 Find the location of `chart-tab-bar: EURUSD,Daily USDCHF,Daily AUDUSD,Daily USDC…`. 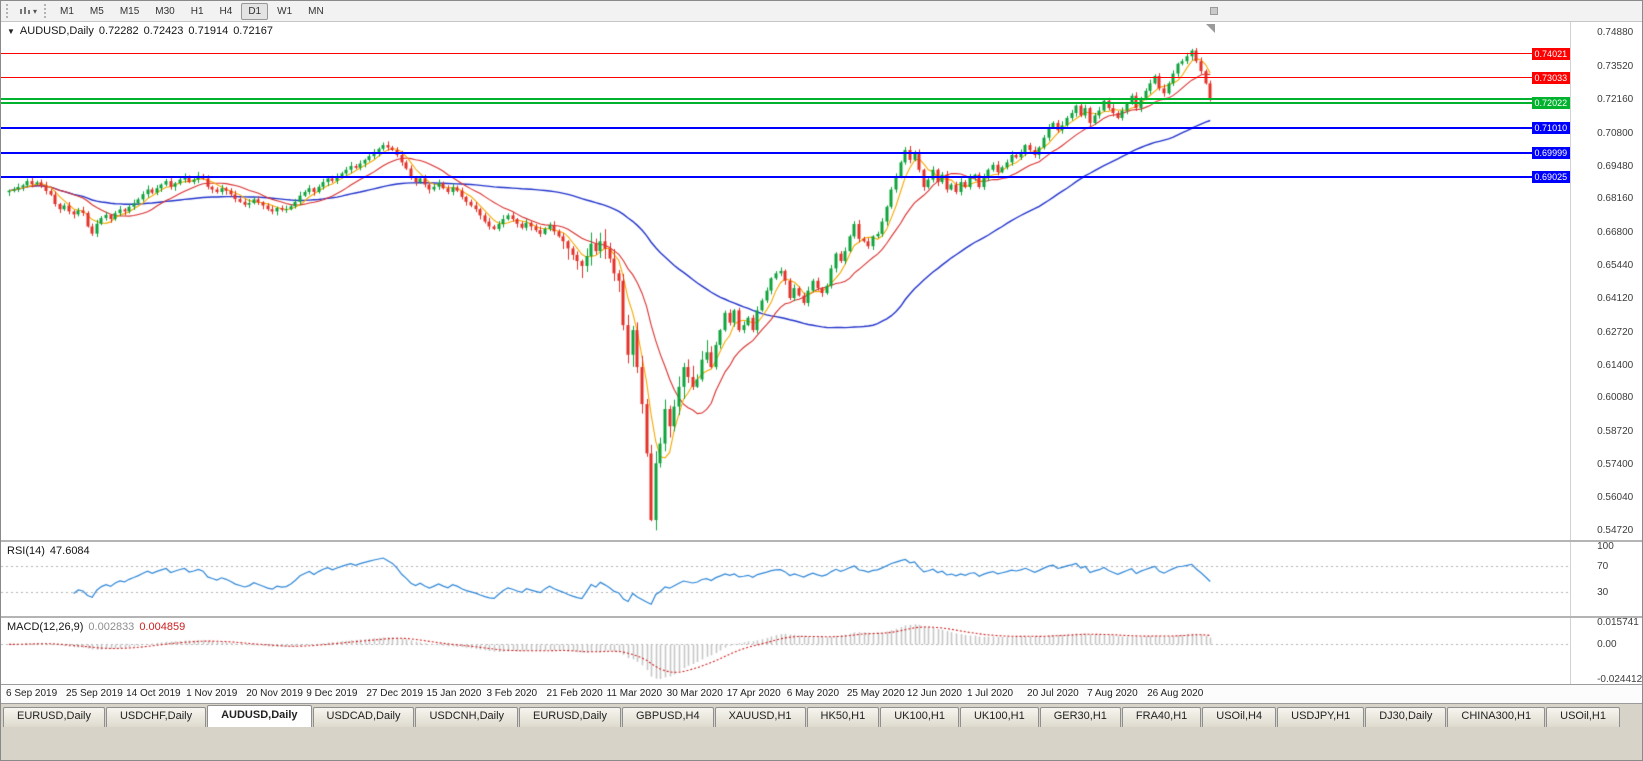

chart-tab-bar: EURUSD,Daily USDCHF,Daily AUDUSD,Daily USDC… is located at coordinates (821, 715).